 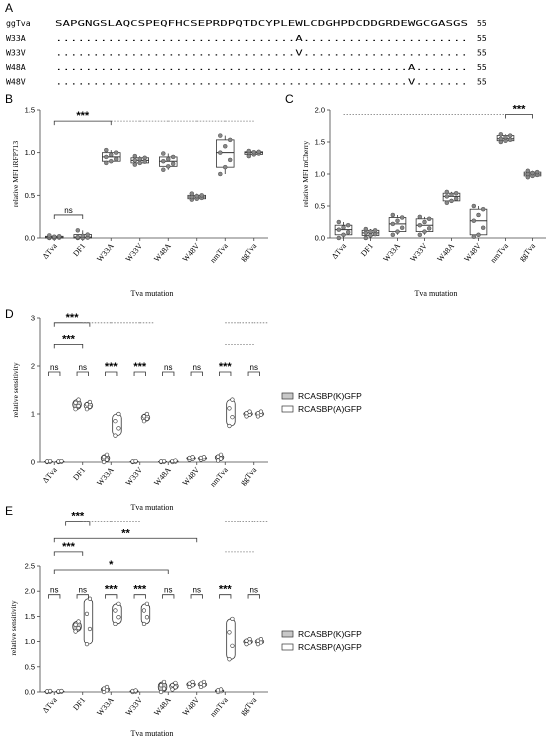 What do you see at coordinates (18, 23) in the screenshot?
I see `seq-ref-name: ggTva` at bounding box center [18, 23].